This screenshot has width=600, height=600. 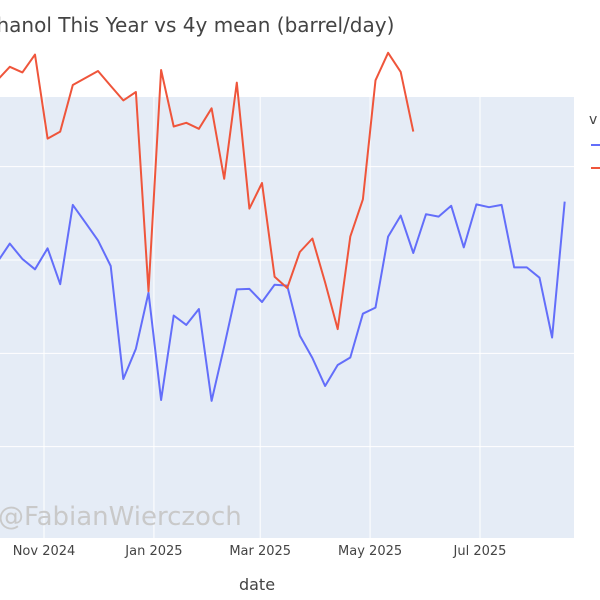 I want to click on x-axis-ticks: Nov 2024 Jan 2025 Mar 2025 May 2025 Jul 2025, so click(x=260, y=551).